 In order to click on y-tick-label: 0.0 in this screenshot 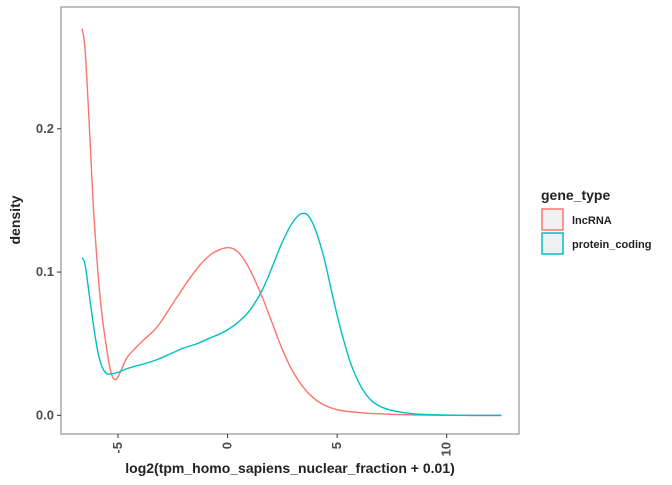, I will do `click(45, 414)`.